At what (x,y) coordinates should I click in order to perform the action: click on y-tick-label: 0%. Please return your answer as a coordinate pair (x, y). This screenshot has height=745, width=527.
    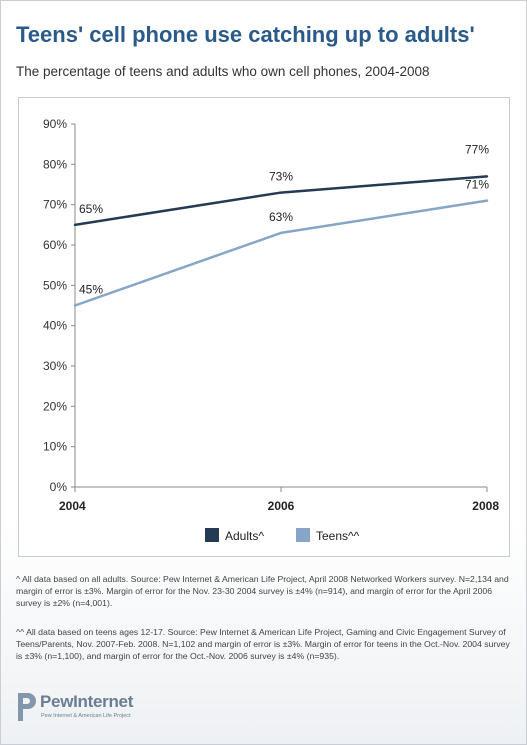
    Looking at the image, I should click on (59, 487).